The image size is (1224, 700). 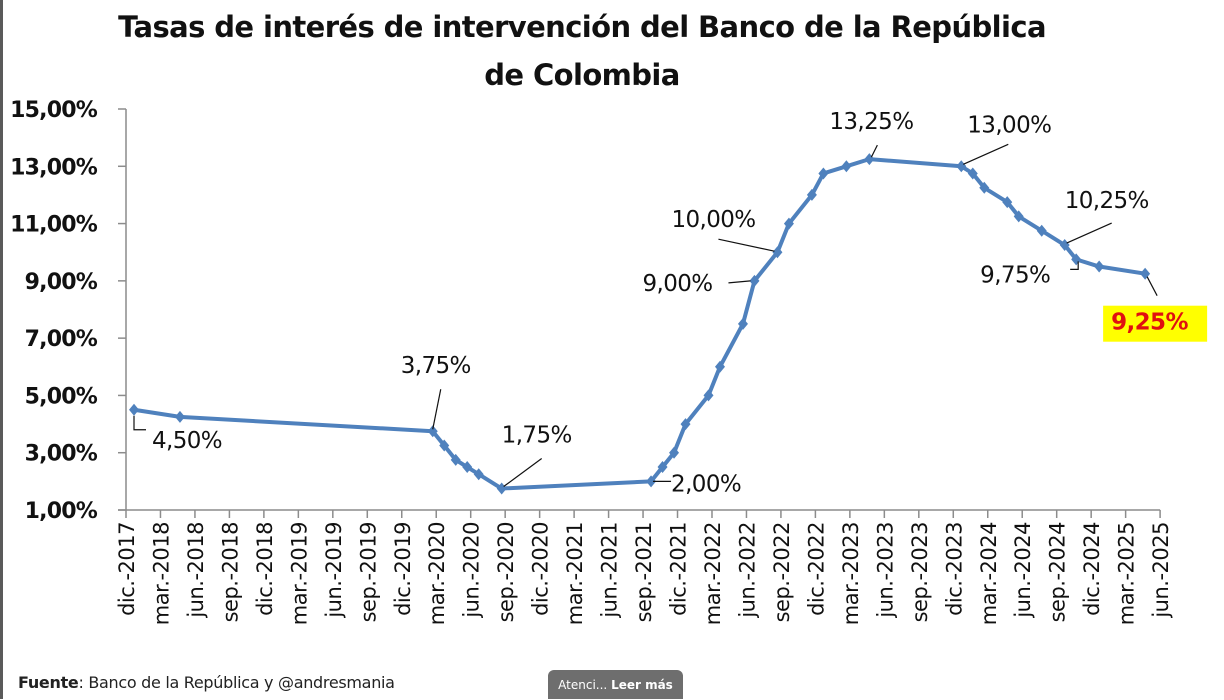 I want to click on x-tick-label: dic.-2023, so click(x=954, y=569).